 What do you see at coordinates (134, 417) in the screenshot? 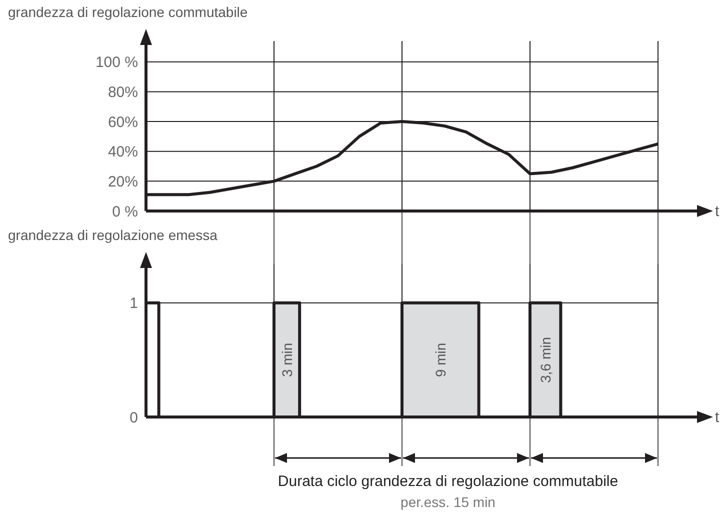
I see `y-tick-label: 0` at bounding box center [134, 417].